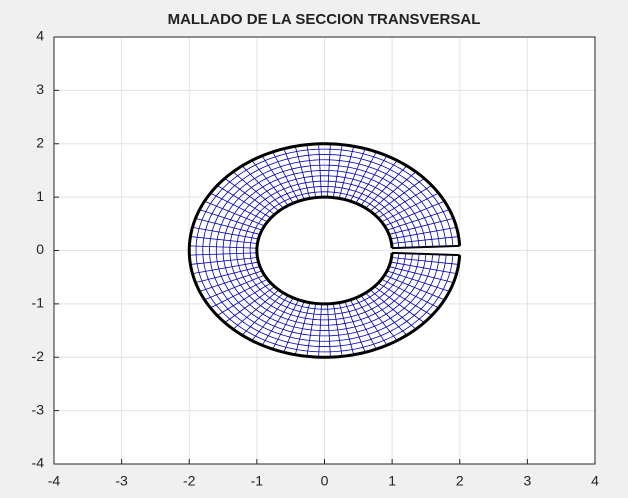 This screenshot has height=498, width=628. I want to click on y-tick-label: 1, so click(40, 196).